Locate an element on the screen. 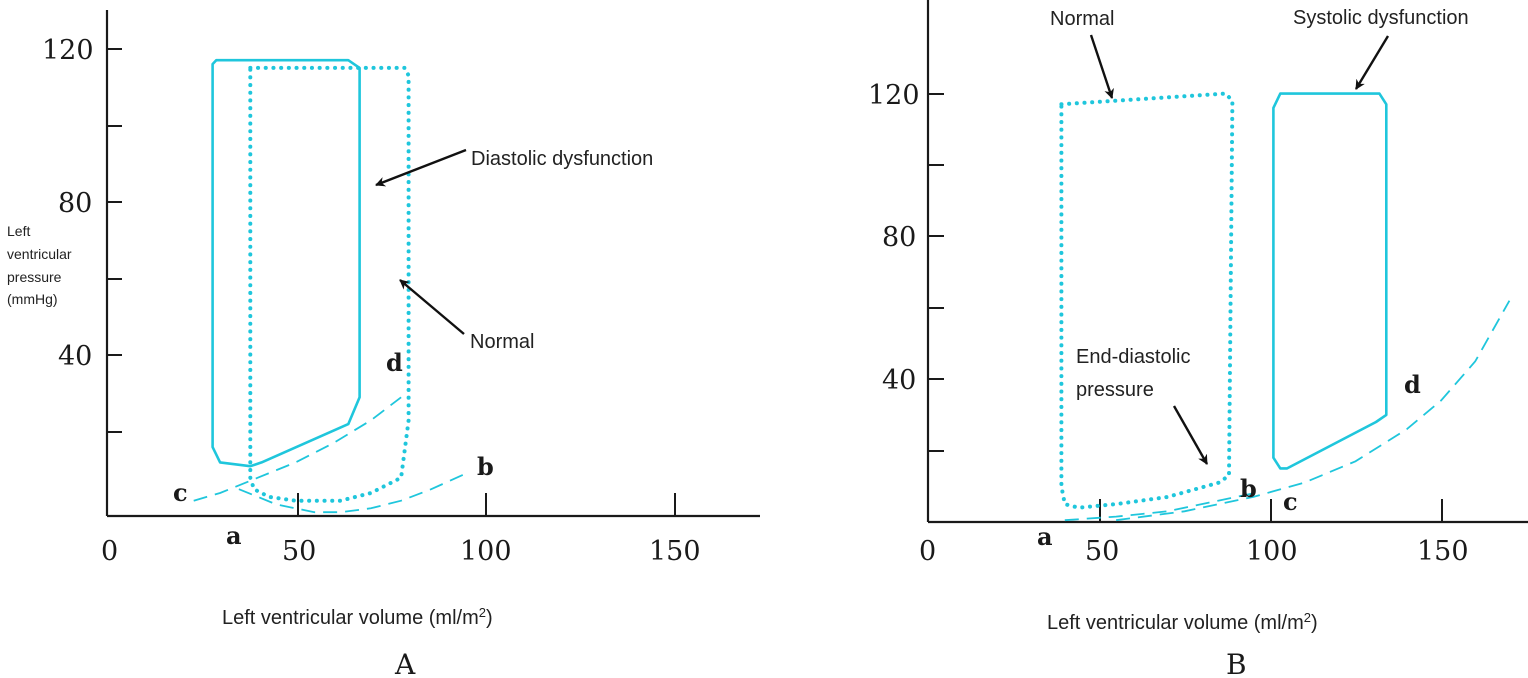 This screenshot has width=1528, height=678. panel-a-y-axis-label-line: pressure is located at coordinates (34, 277).